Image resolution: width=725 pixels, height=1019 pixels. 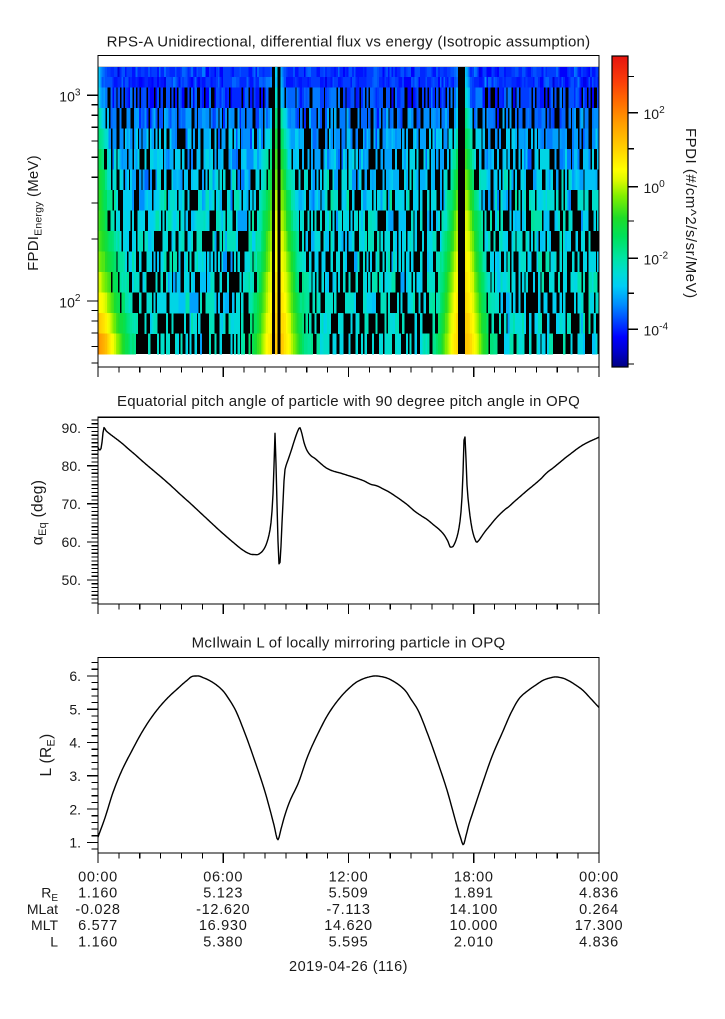 What do you see at coordinates (599, 910) in the screenshot?
I see `svg-text: 0.264` at bounding box center [599, 910].